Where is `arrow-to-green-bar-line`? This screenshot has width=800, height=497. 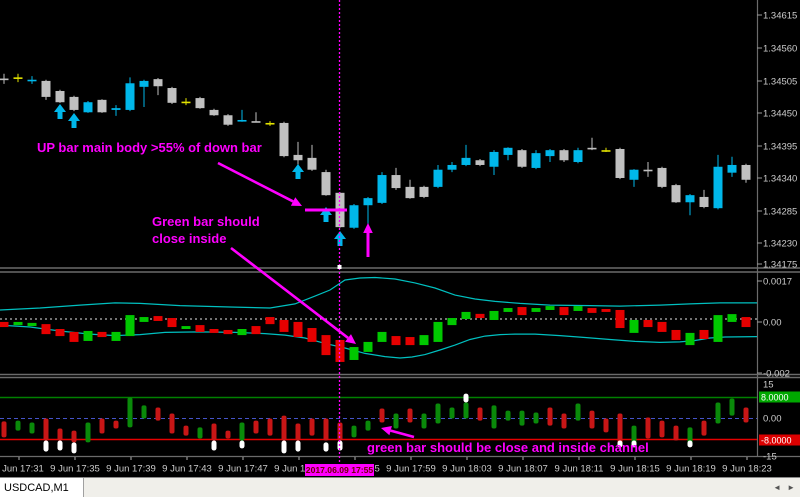 arrow-to-green-bar-line is located at coordinates (289, 292).